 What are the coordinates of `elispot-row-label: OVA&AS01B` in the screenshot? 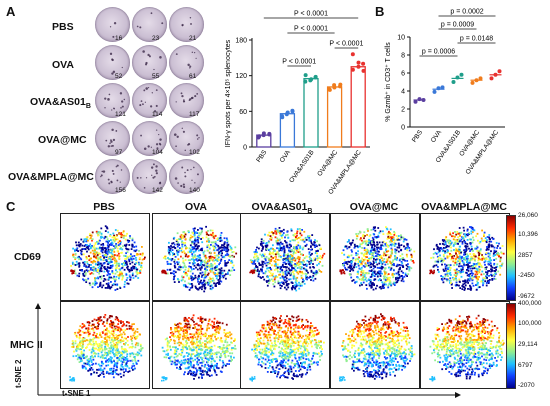 It's located at (60, 103).